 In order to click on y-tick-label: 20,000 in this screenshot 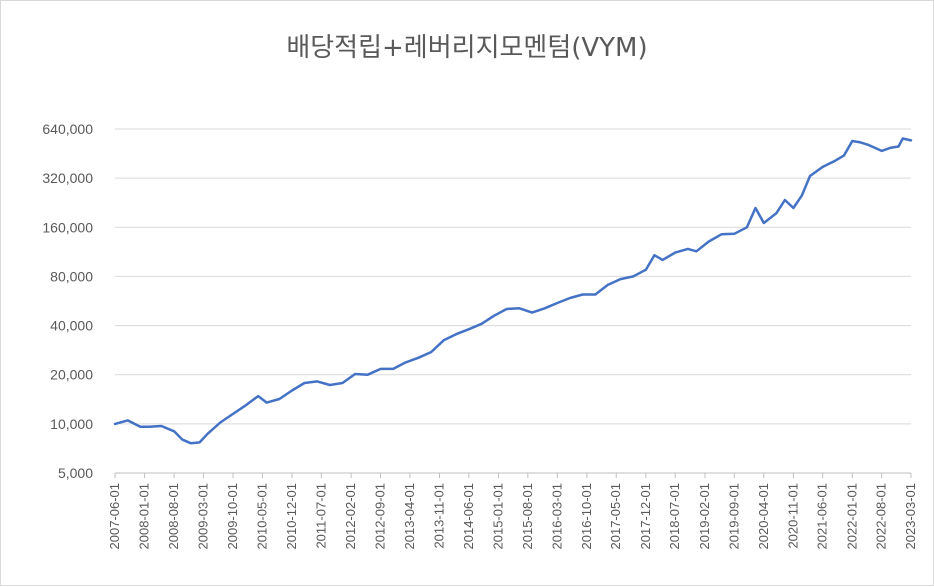, I will do `click(71, 375)`.